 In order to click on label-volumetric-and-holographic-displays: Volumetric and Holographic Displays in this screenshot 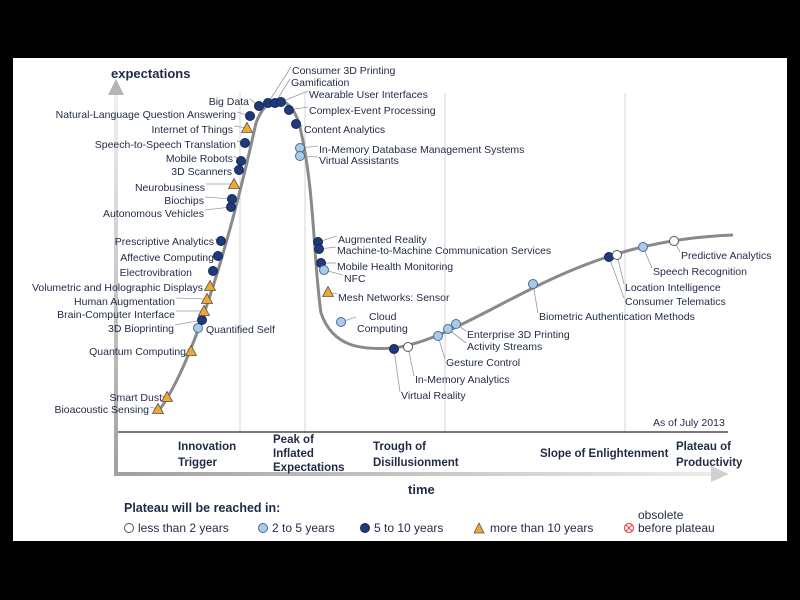, I will do `click(117, 288)`.